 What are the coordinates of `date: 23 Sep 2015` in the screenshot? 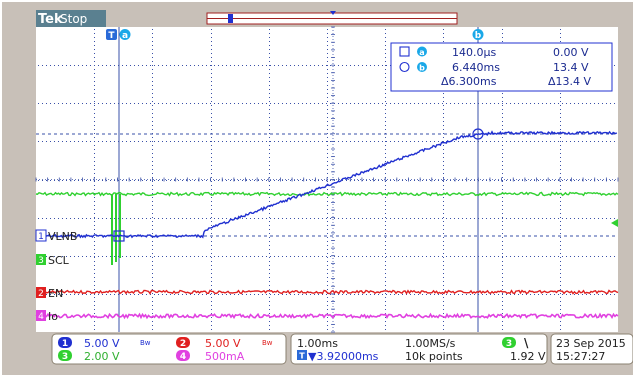 It's located at (591, 343).